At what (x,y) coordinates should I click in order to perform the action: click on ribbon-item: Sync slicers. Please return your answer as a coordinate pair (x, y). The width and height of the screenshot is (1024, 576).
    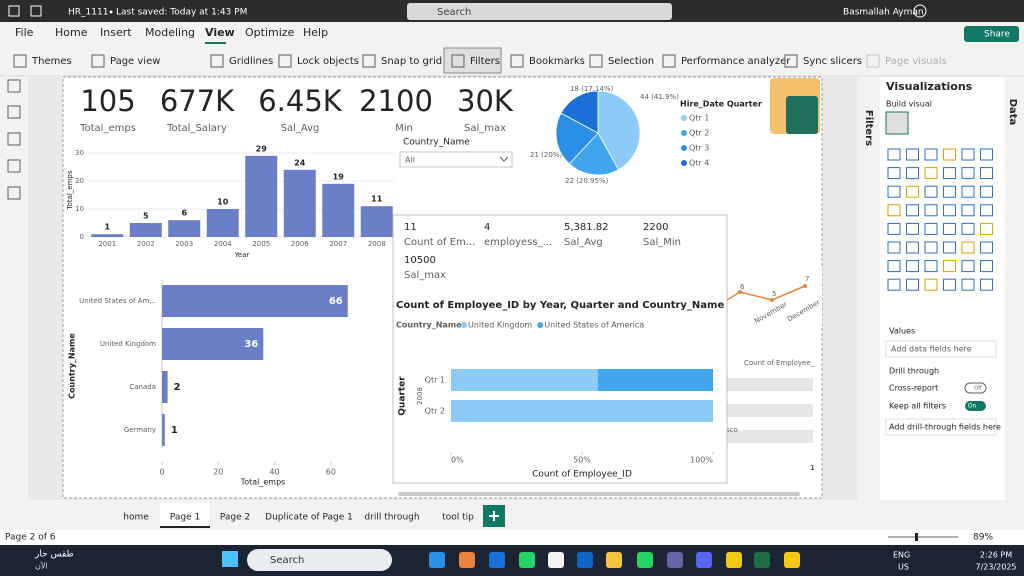
    Looking at the image, I should click on (832, 61).